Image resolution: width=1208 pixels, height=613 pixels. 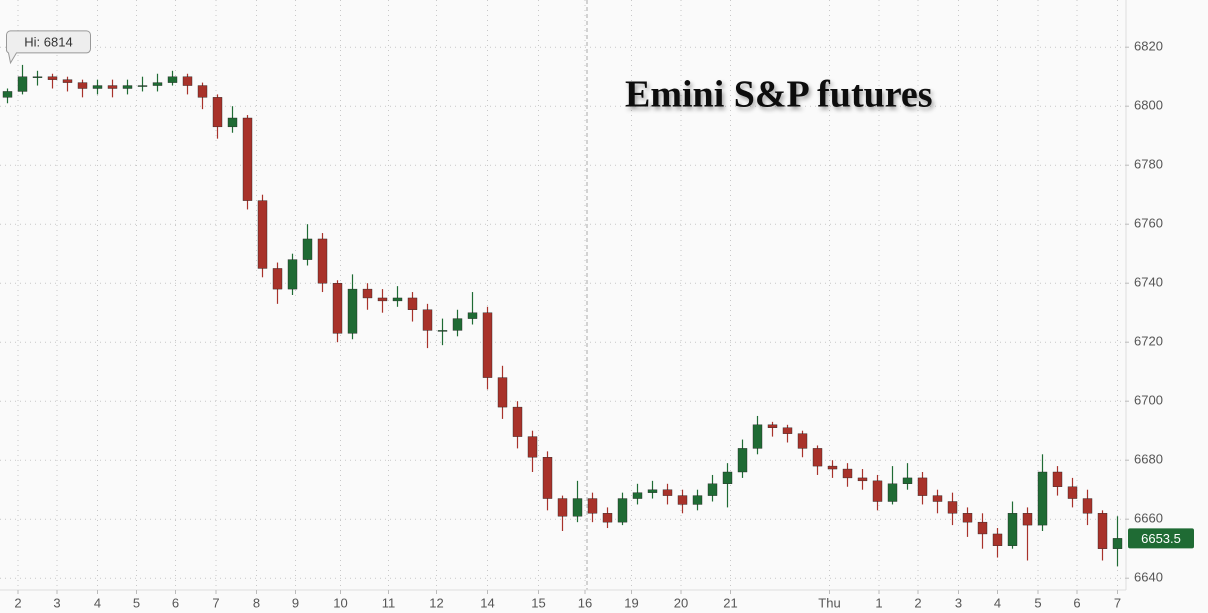 I want to click on y-tick-label: 6780, so click(x=1148, y=164).